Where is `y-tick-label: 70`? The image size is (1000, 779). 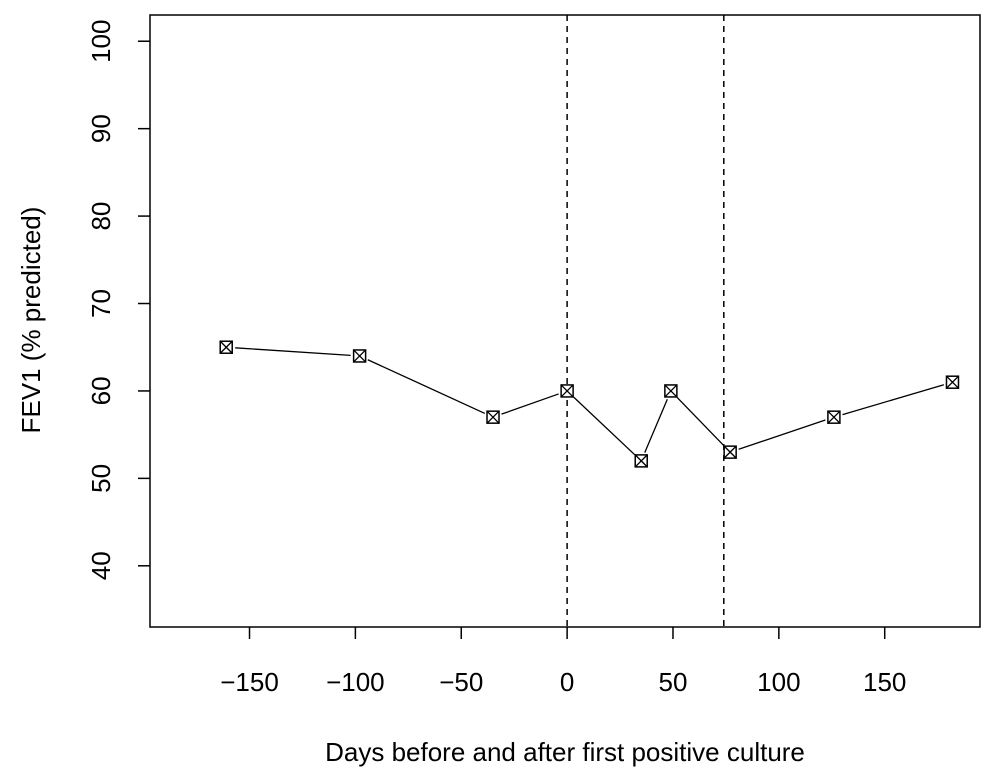
y-tick-label: 70 is located at coordinates (101, 303).